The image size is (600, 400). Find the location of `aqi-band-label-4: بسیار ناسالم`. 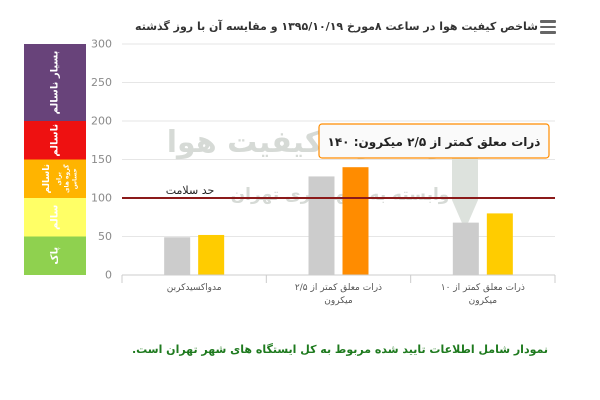

aqi-band-label-4: بسیار ناسالم is located at coordinates (55, 83).